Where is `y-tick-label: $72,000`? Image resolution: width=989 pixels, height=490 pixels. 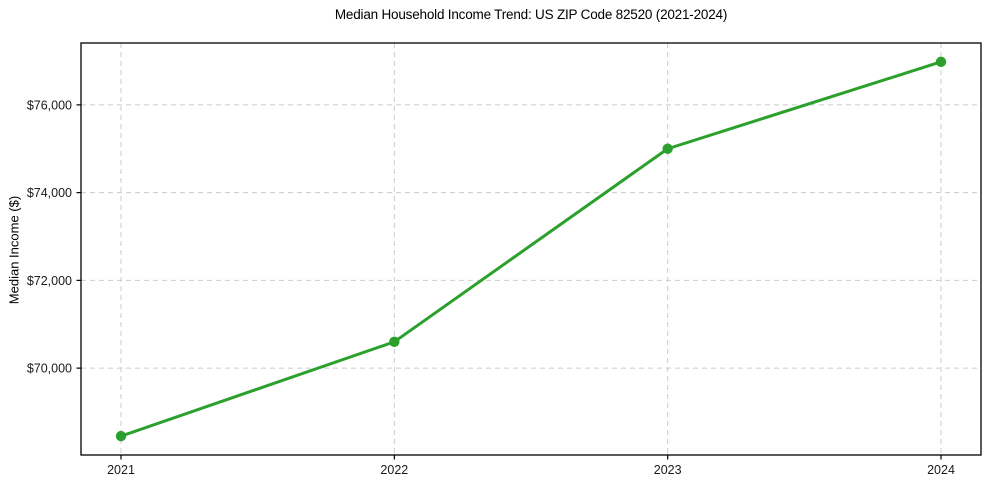 y-tick-label: $72,000 is located at coordinates (49, 281).